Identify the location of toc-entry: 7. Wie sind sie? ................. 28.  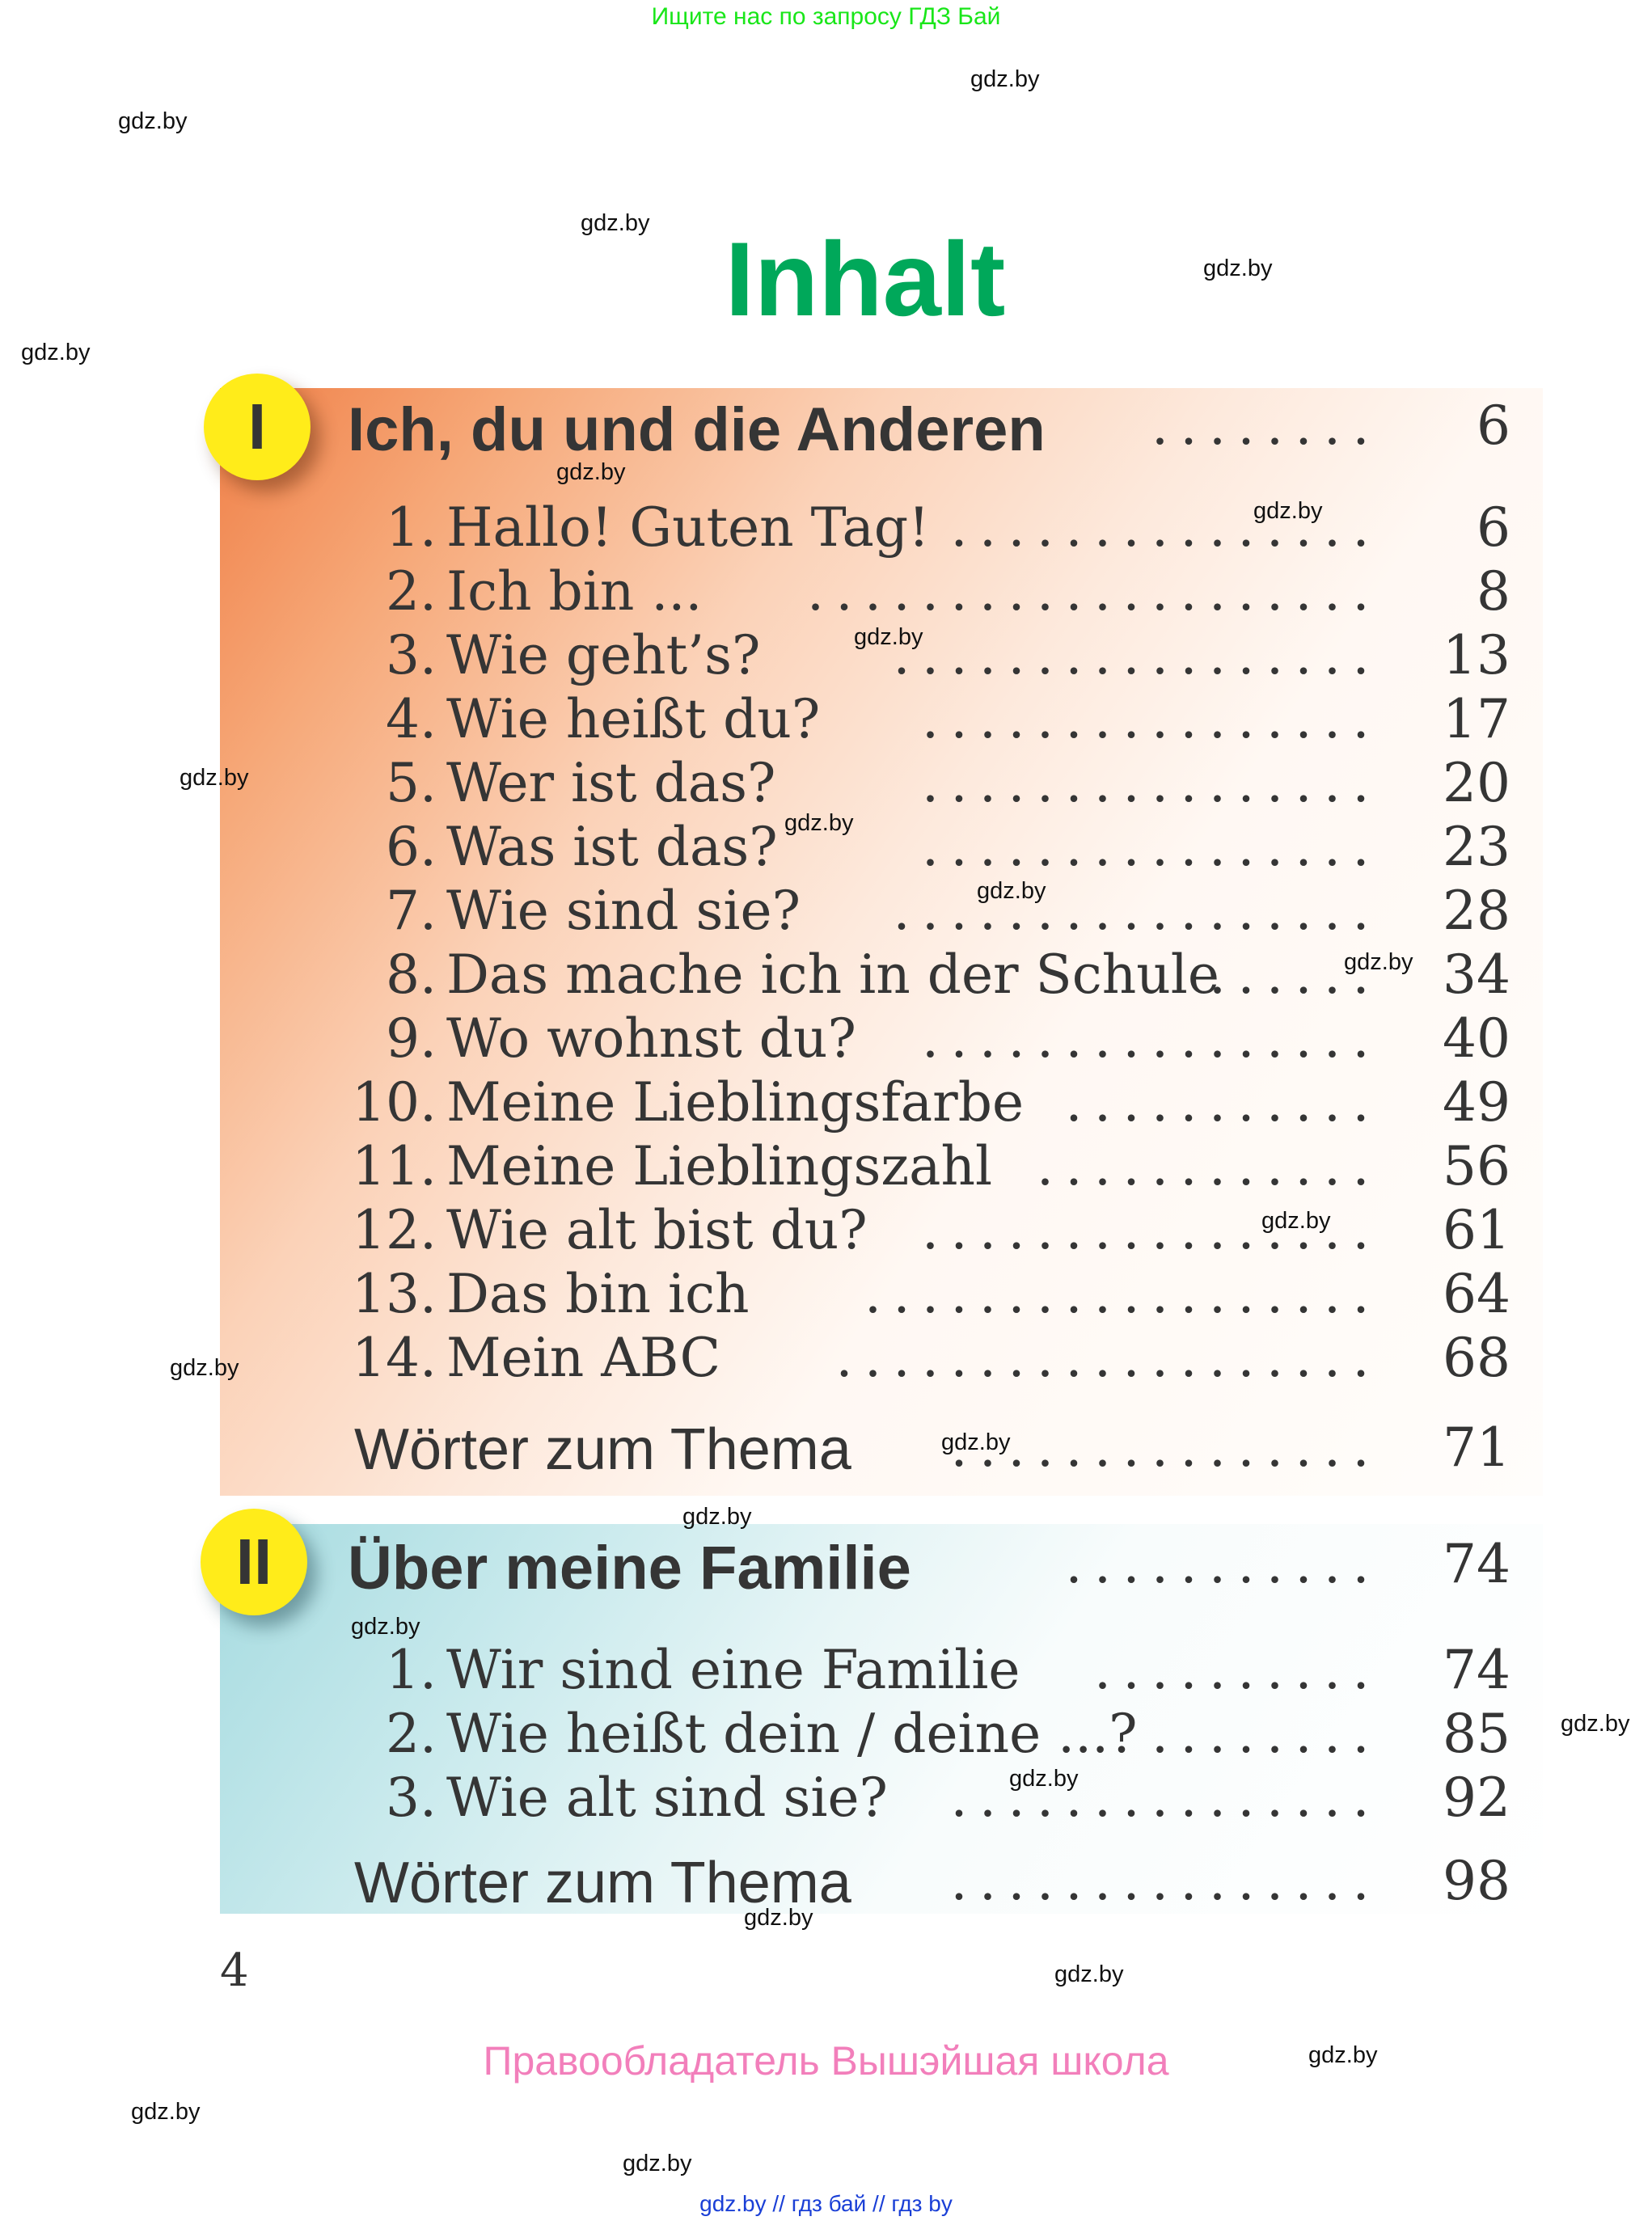
(826, 912).